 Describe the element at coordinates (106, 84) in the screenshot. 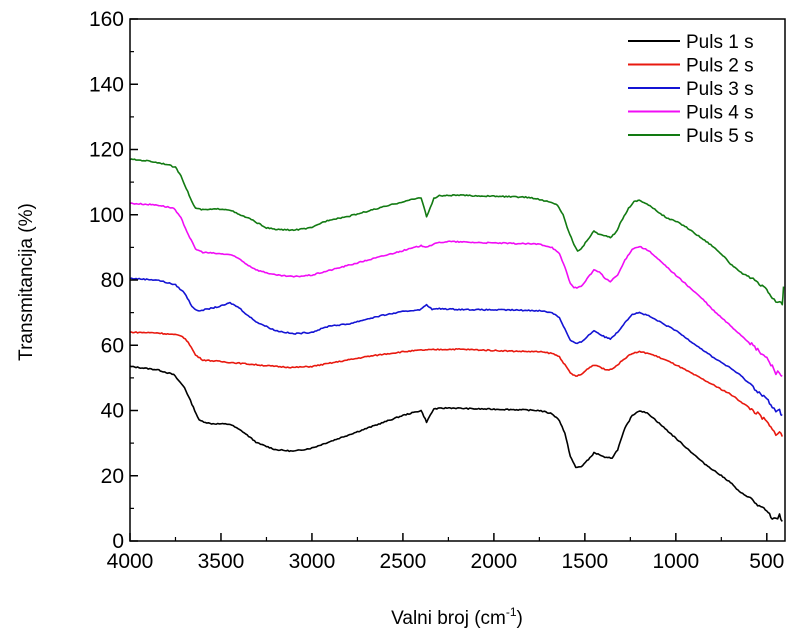

I see `y-tick-label: 140` at that location.